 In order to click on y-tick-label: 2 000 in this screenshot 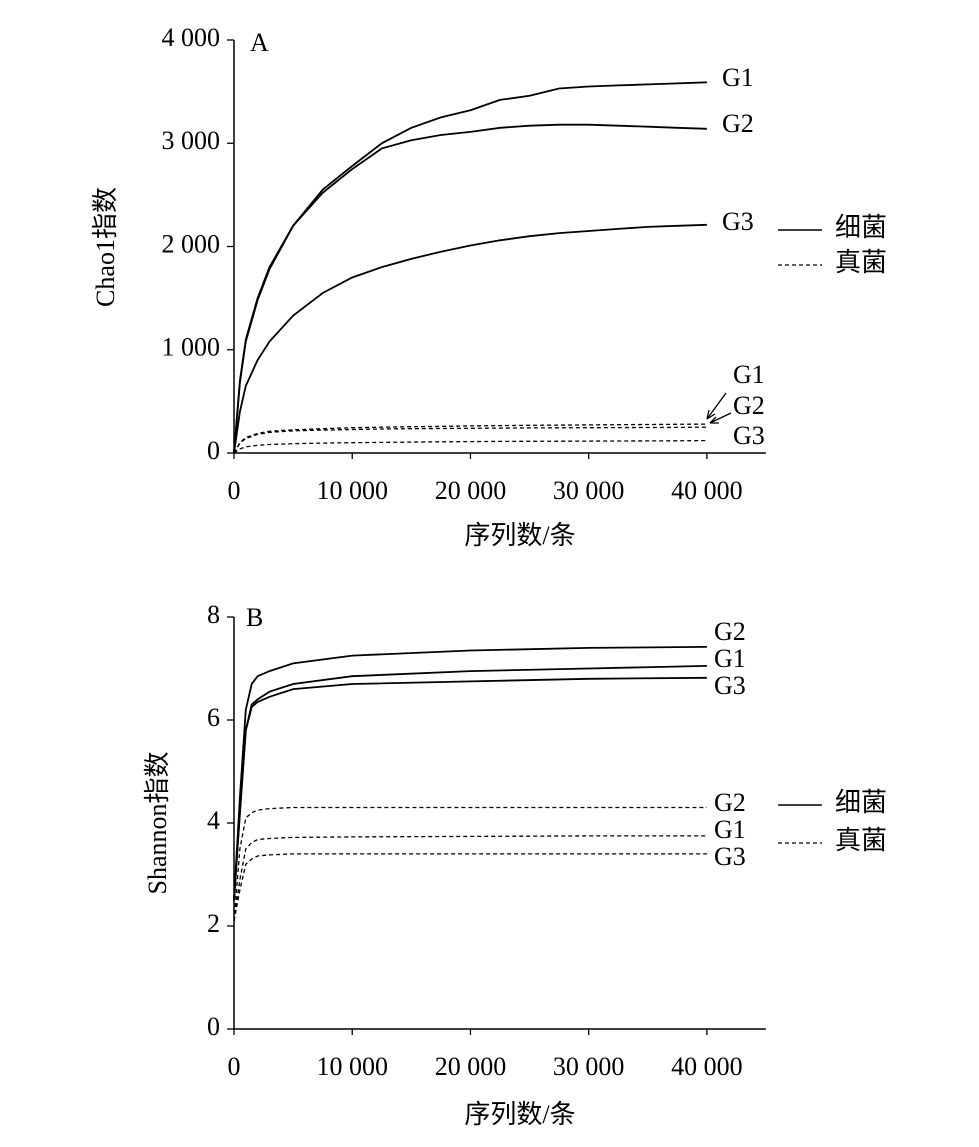, I will do `click(191, 243)`.